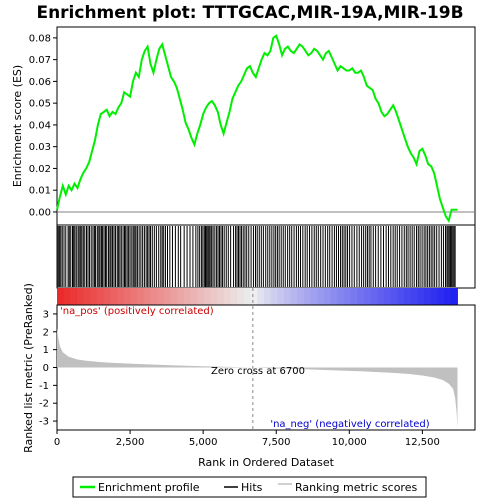 The height and width of the screenshot is (500, 500). Describe the element at coordinates (46, 350) in the screenshot. I see `rank-y-tick-label: 1` at that location.